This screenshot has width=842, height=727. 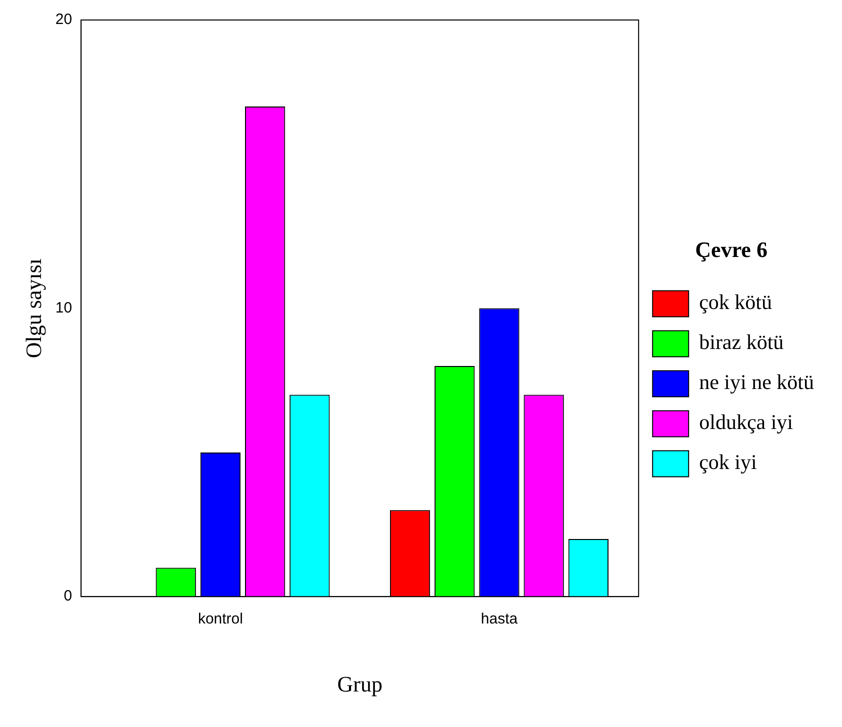 What do you see at coordinates (499, 619) in the screenshot?
I see `x-tick-label: hasta` at bounding box center [499, 619].